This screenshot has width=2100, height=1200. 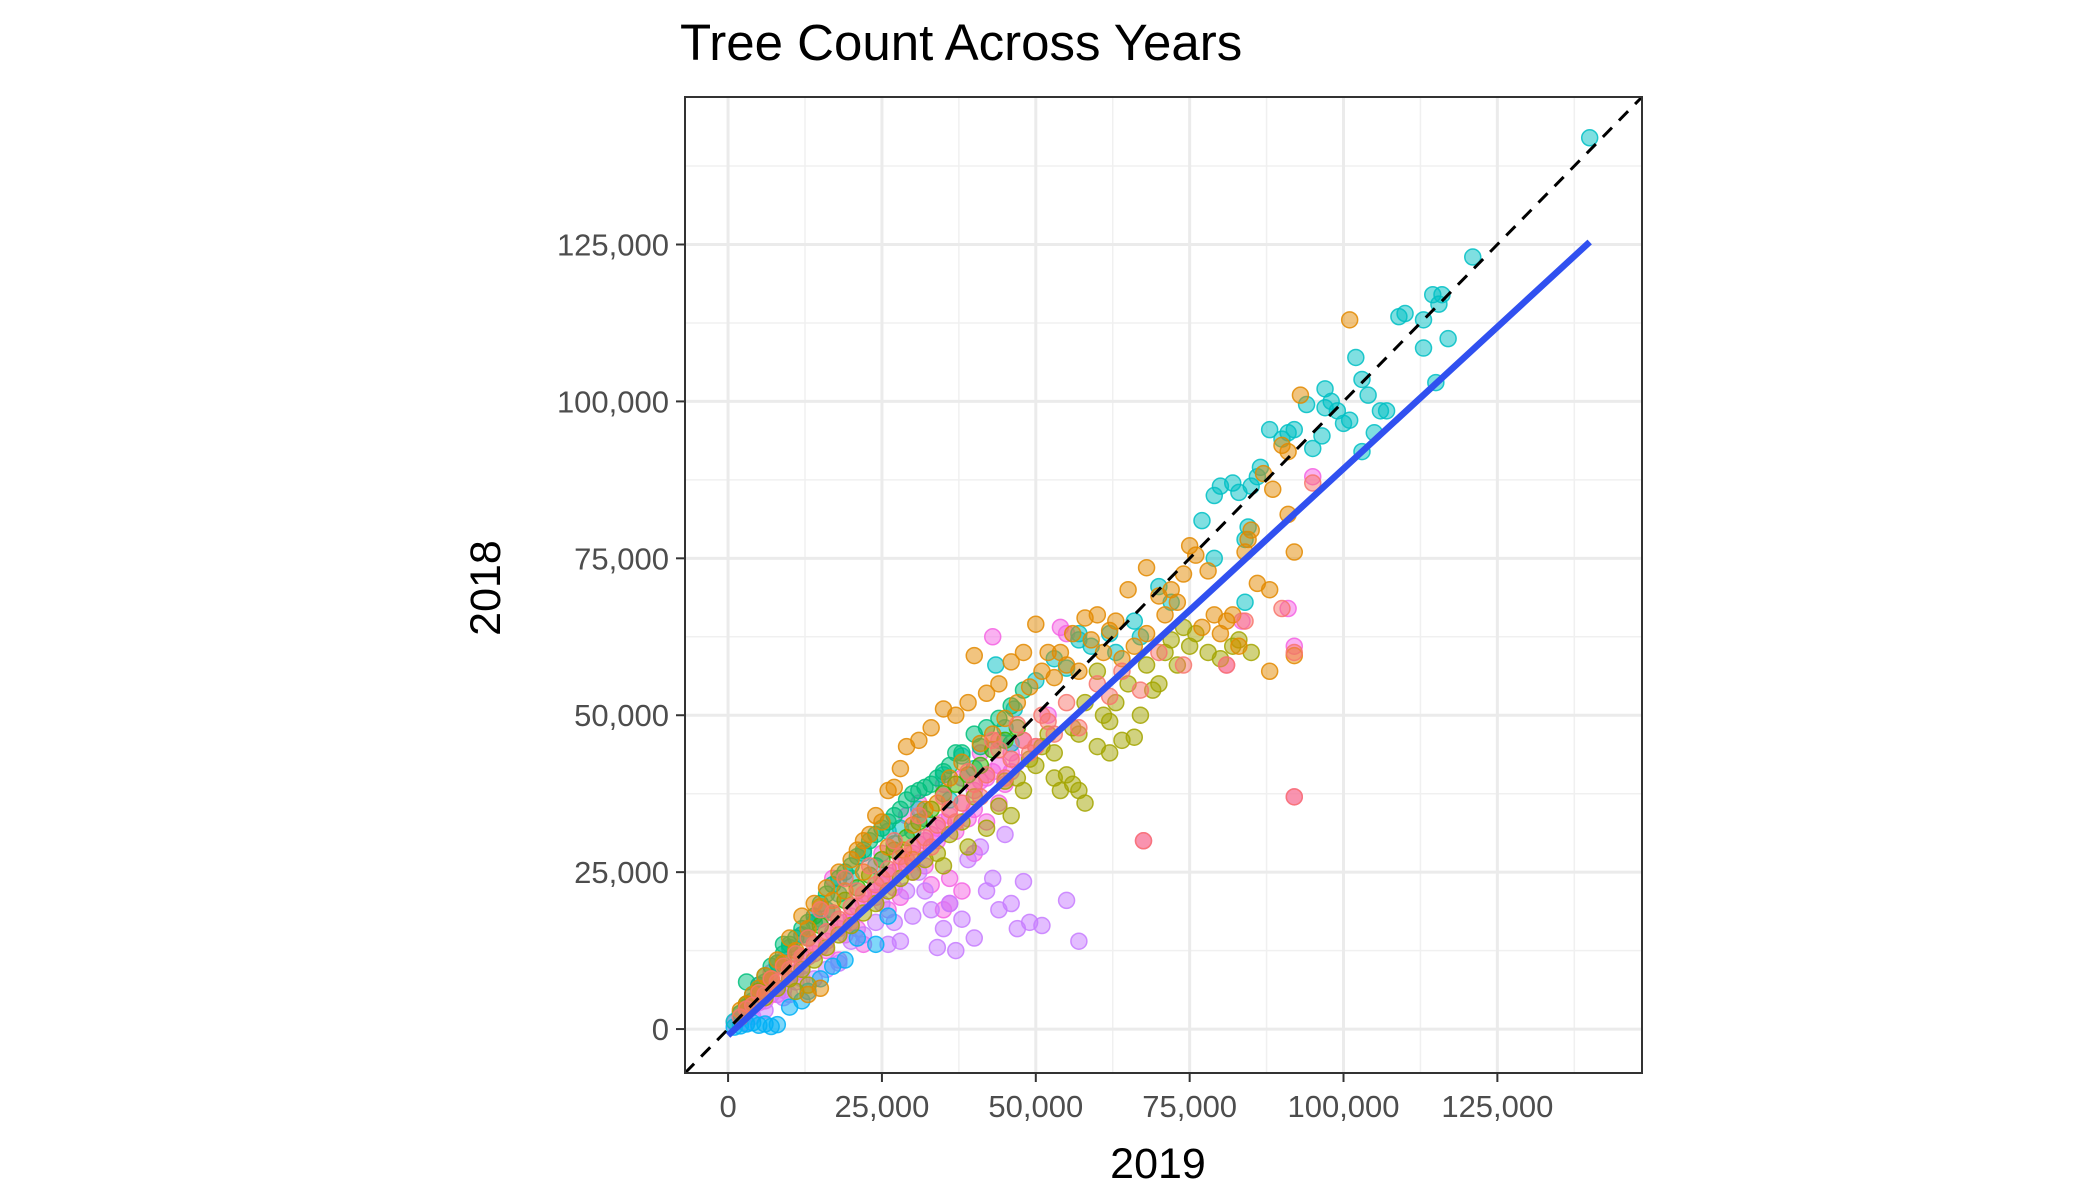 What do you see at coordinates (680, 637) in the screenshot?
I see `y-axis-ticks` at bounding box center [680, 637].